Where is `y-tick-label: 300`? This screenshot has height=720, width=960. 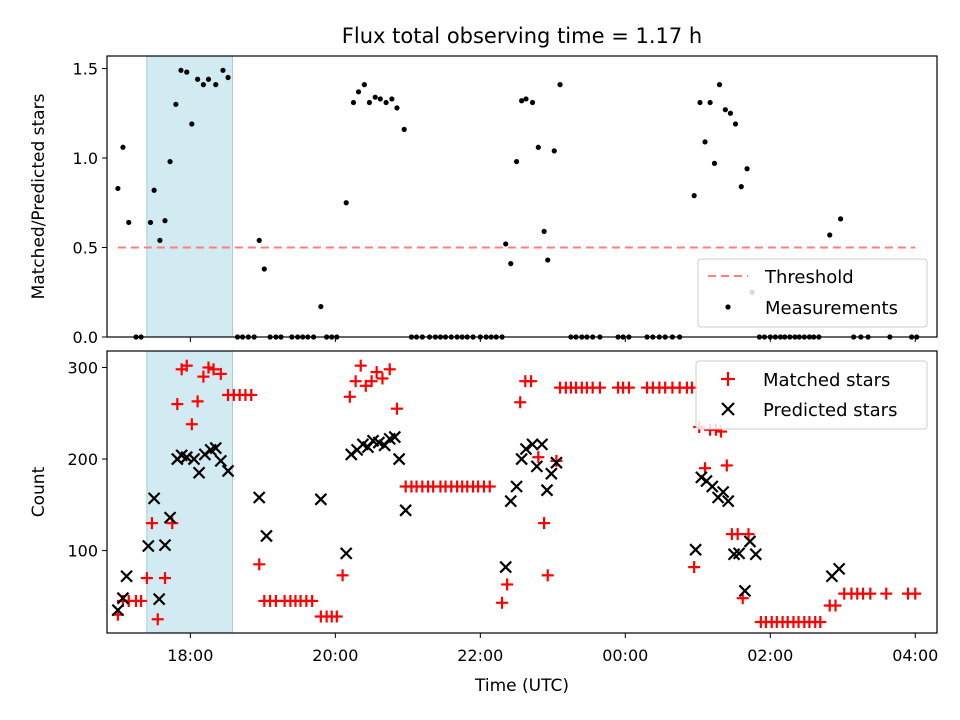
y-tick-label: 300 is located at coordinates (82, 367).